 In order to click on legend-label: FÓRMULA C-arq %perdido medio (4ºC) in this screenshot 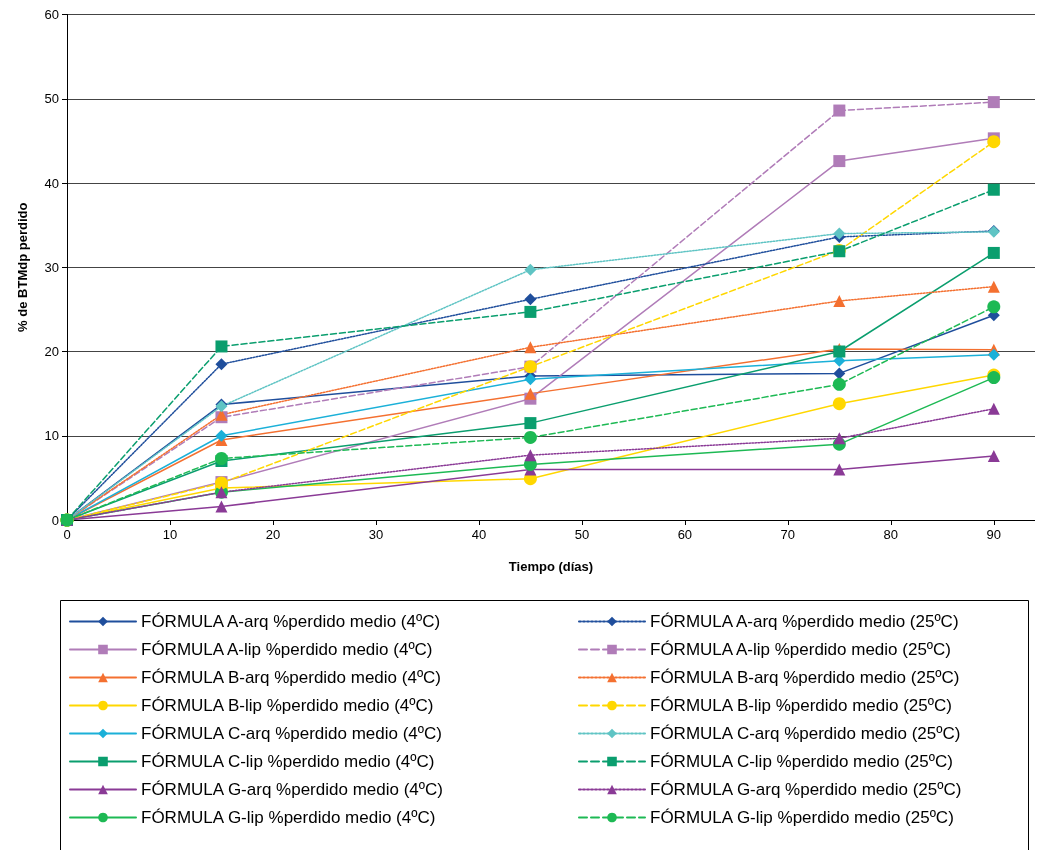, I will do `click(291, 733)`.